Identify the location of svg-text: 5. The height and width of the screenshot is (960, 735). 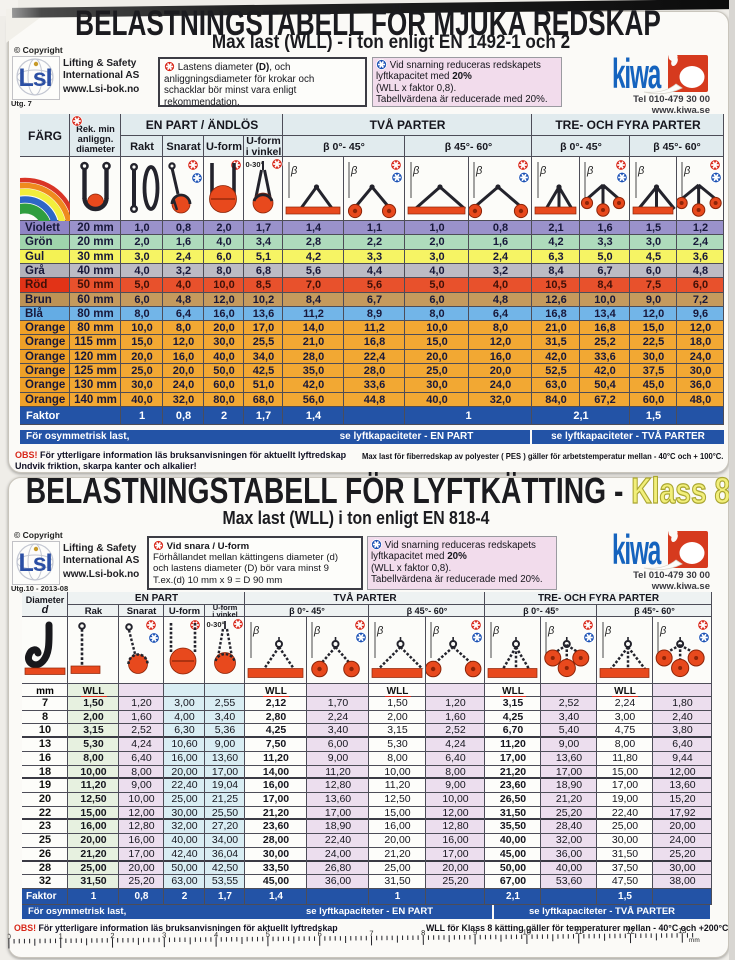
(268, 934).